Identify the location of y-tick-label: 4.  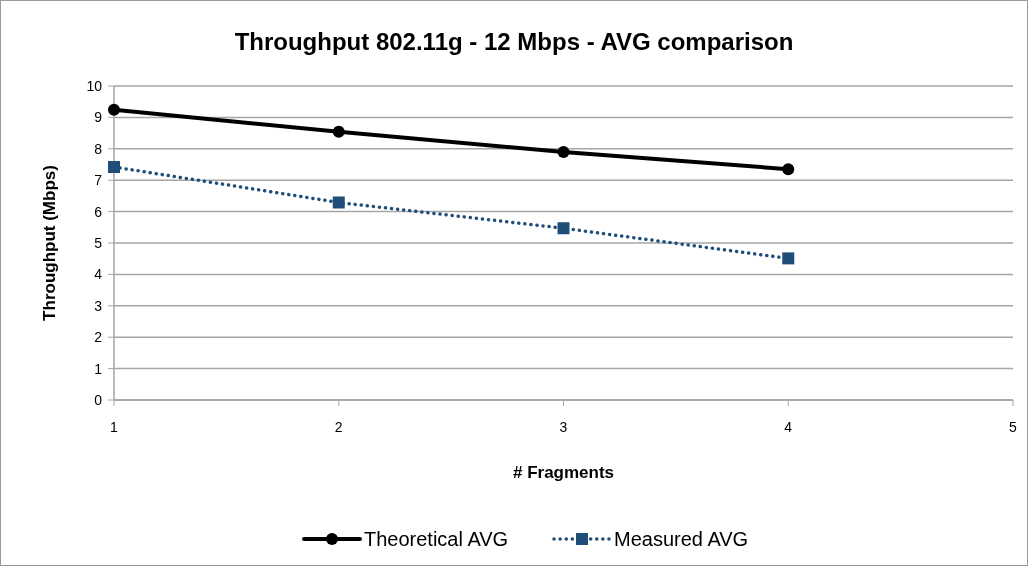
(98, 274).